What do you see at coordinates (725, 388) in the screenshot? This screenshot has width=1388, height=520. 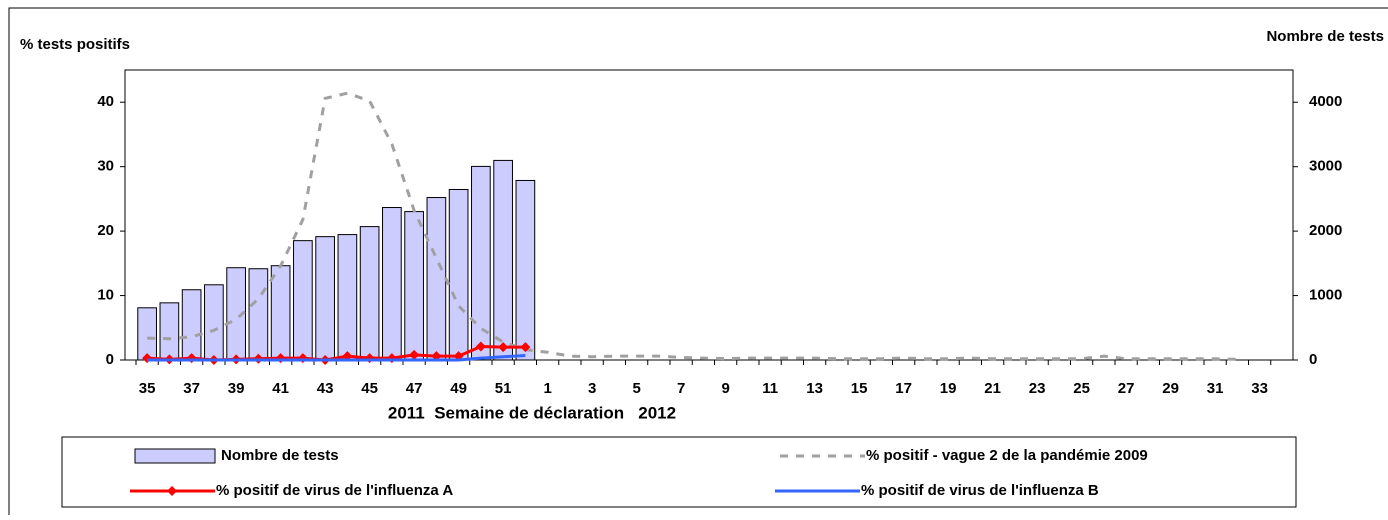 I see `x-tick-label: 9` at bounding box center [725, 388].